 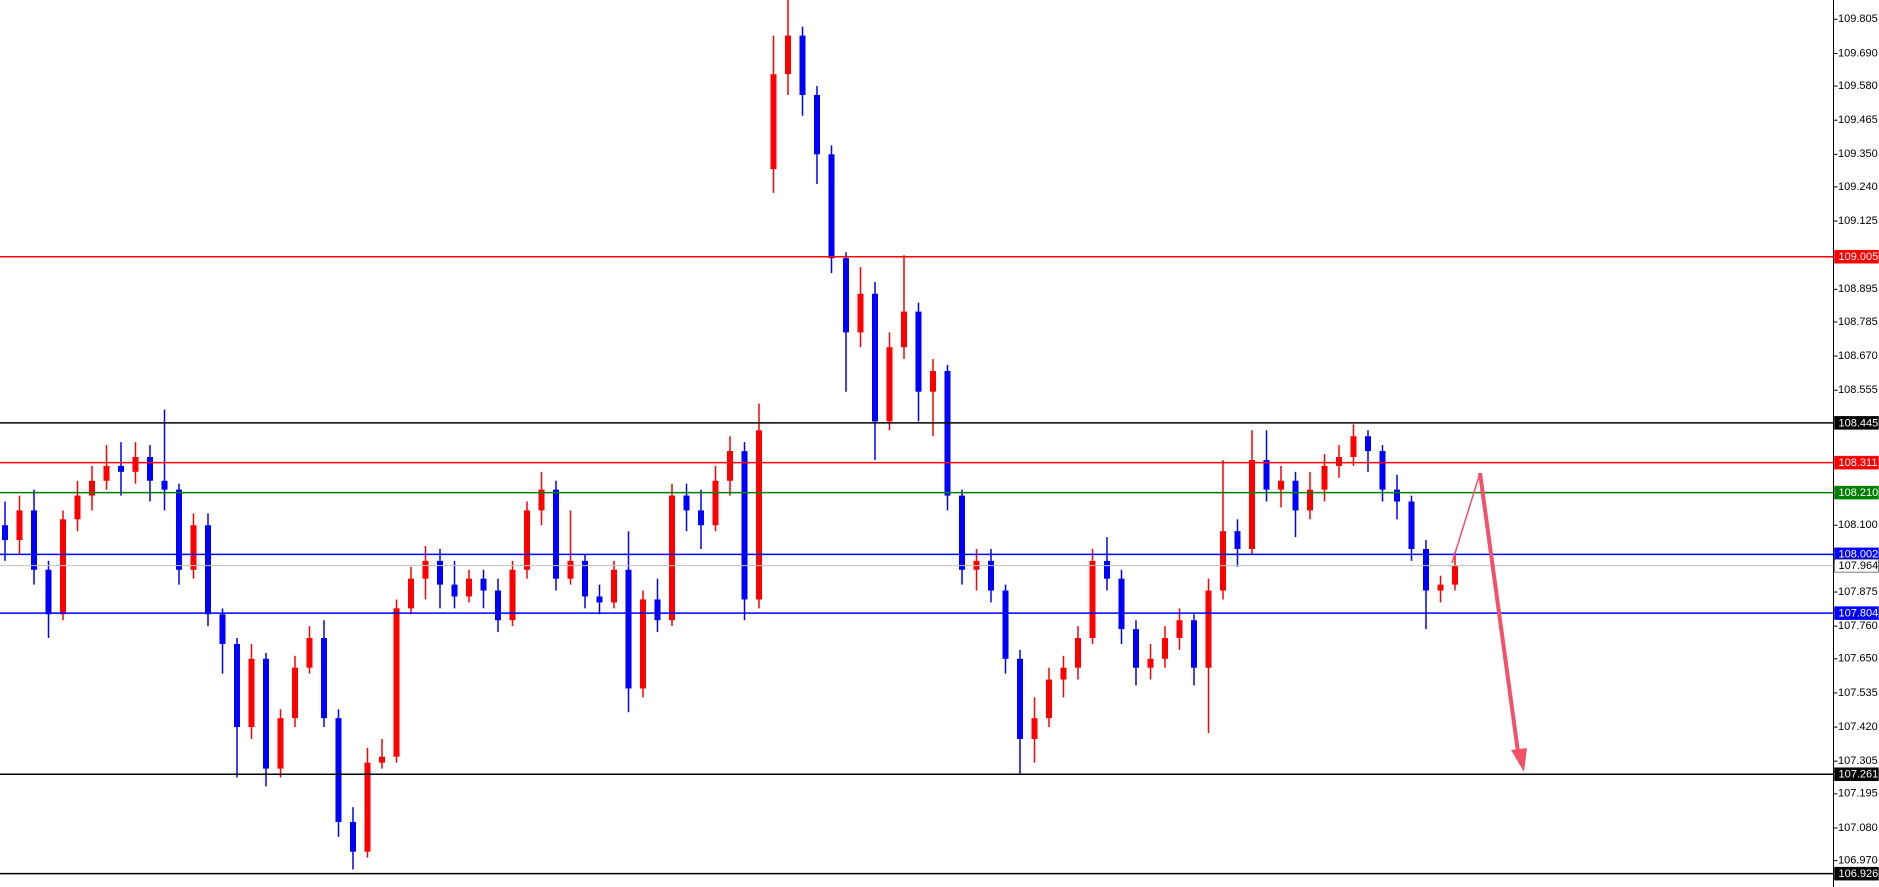 What do you see at coordinates (1858, 761) in the screenshot?
I see `y-tick-label: 107.305` at bounding box center [1858, 761].